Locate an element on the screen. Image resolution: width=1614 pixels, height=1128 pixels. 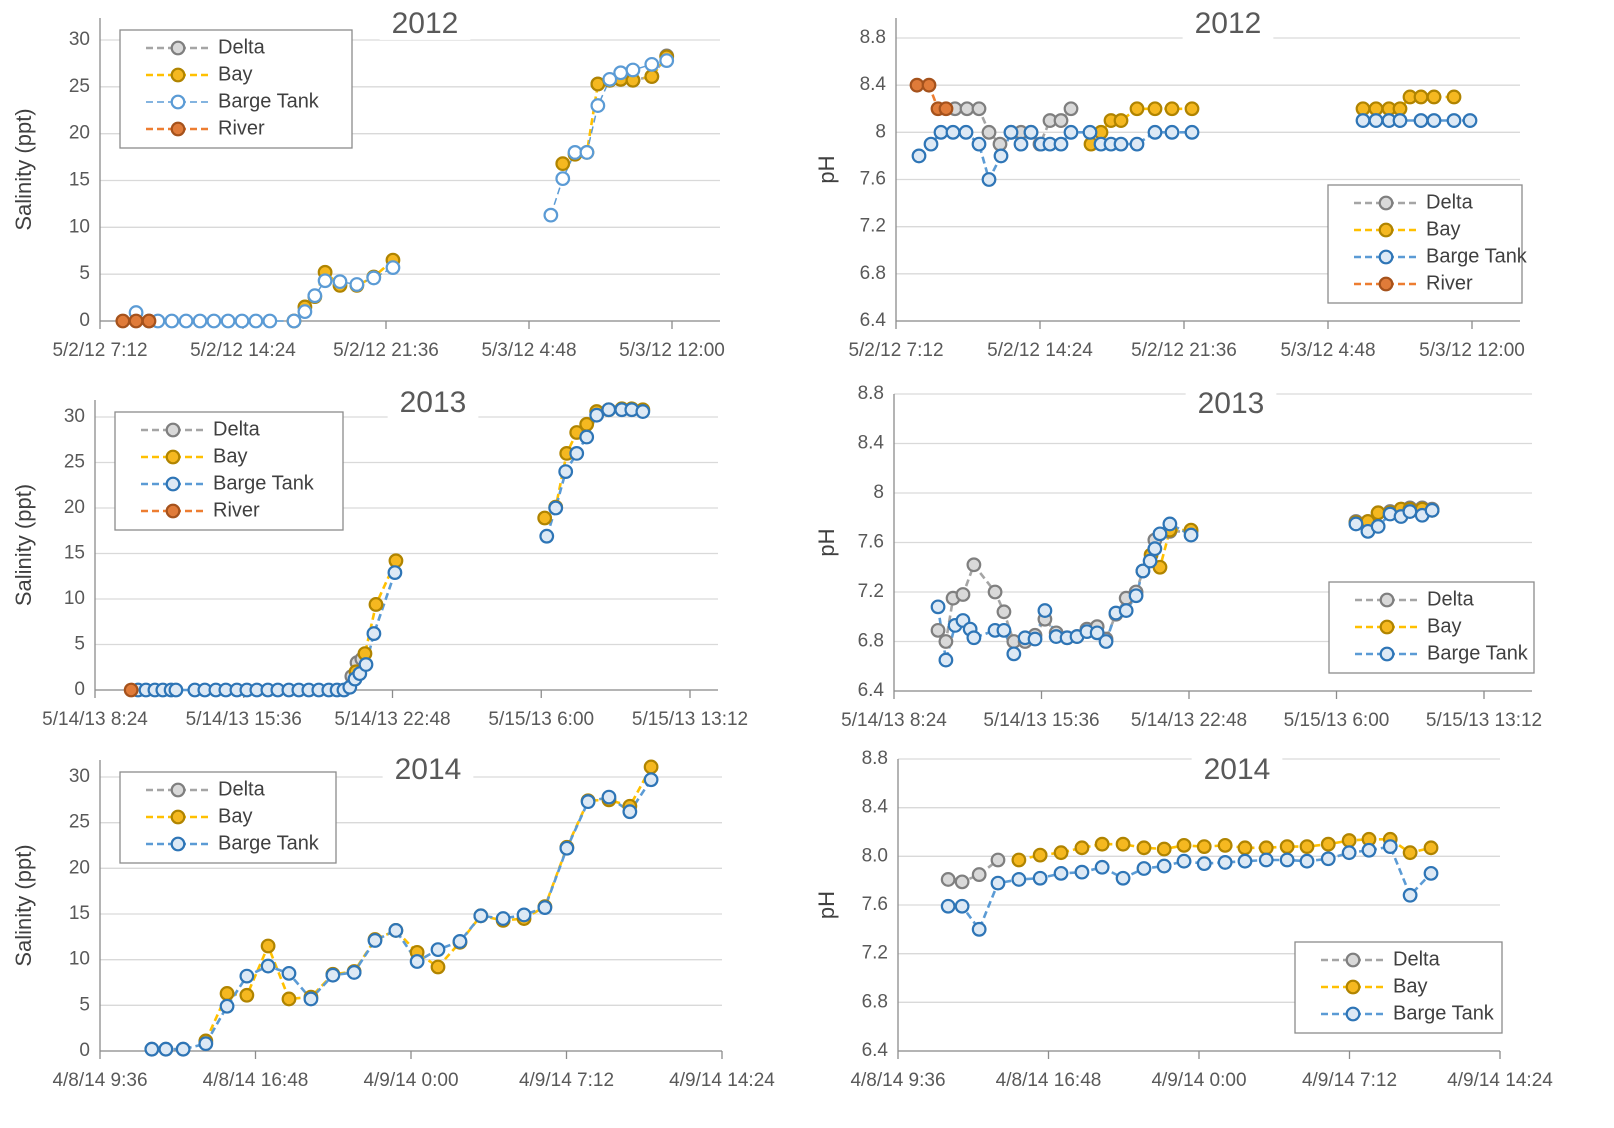
y-tick-label: 15 is located at coordinates (79, 180).